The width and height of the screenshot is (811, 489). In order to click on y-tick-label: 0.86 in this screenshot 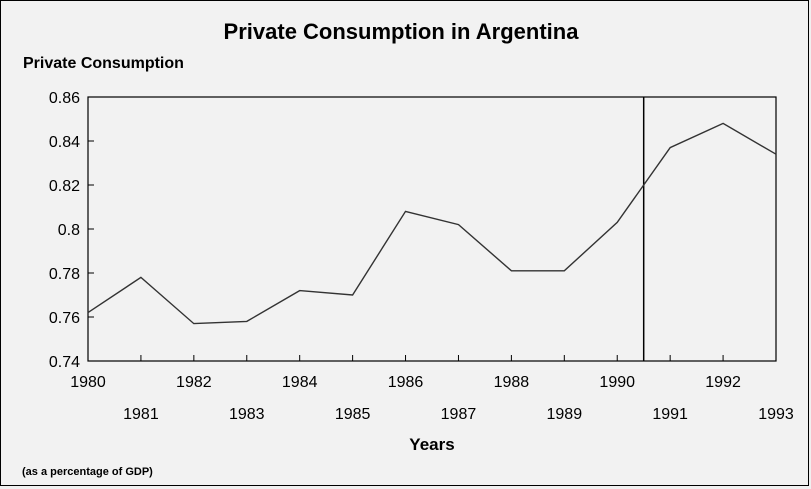, I will do `click(64, 98)`.